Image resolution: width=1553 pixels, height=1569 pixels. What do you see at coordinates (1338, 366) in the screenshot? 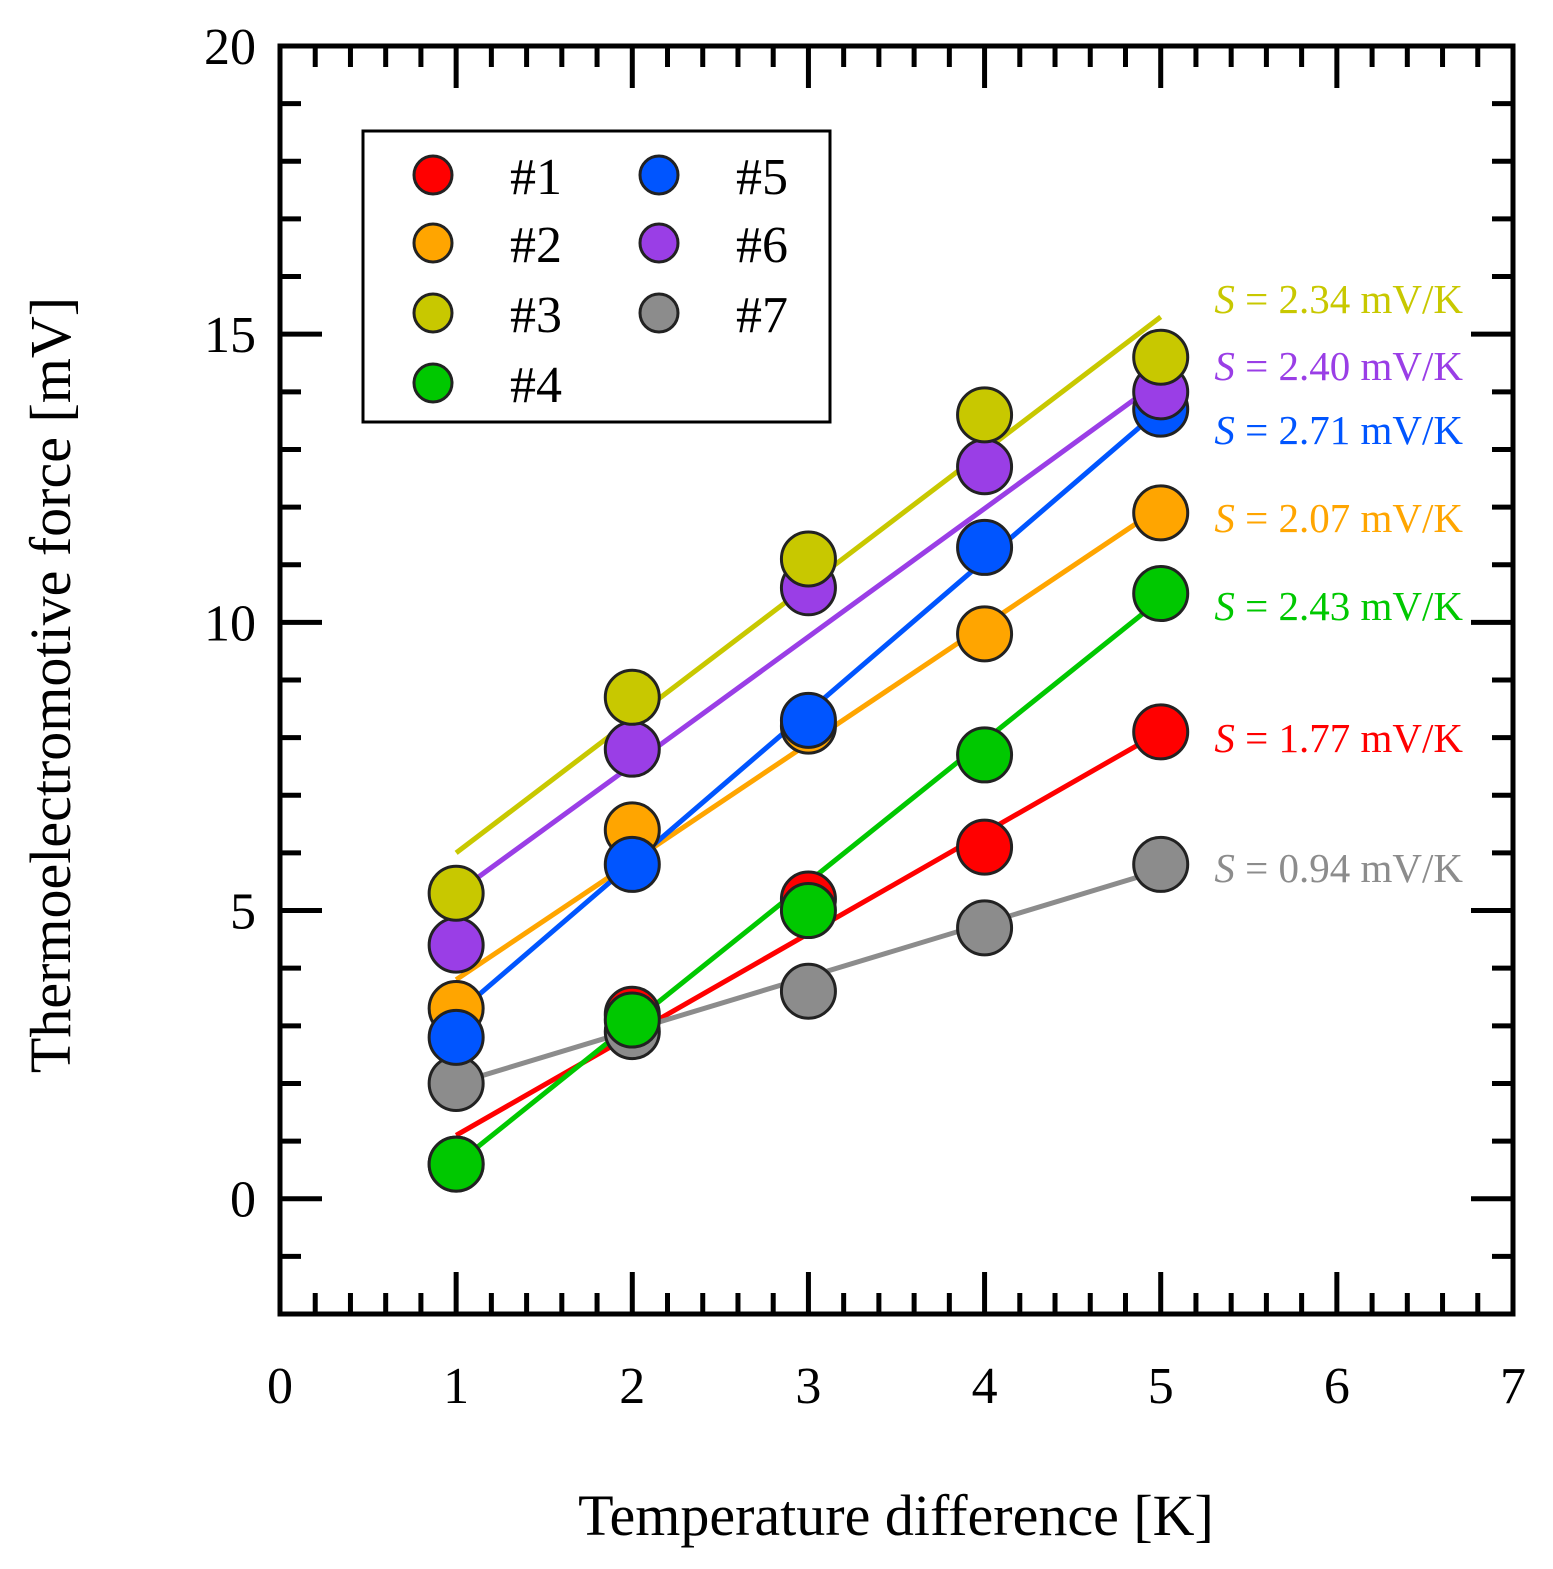
I see `slope-label: S = 2.40 mV/K` at bounding box center [1338, 366].